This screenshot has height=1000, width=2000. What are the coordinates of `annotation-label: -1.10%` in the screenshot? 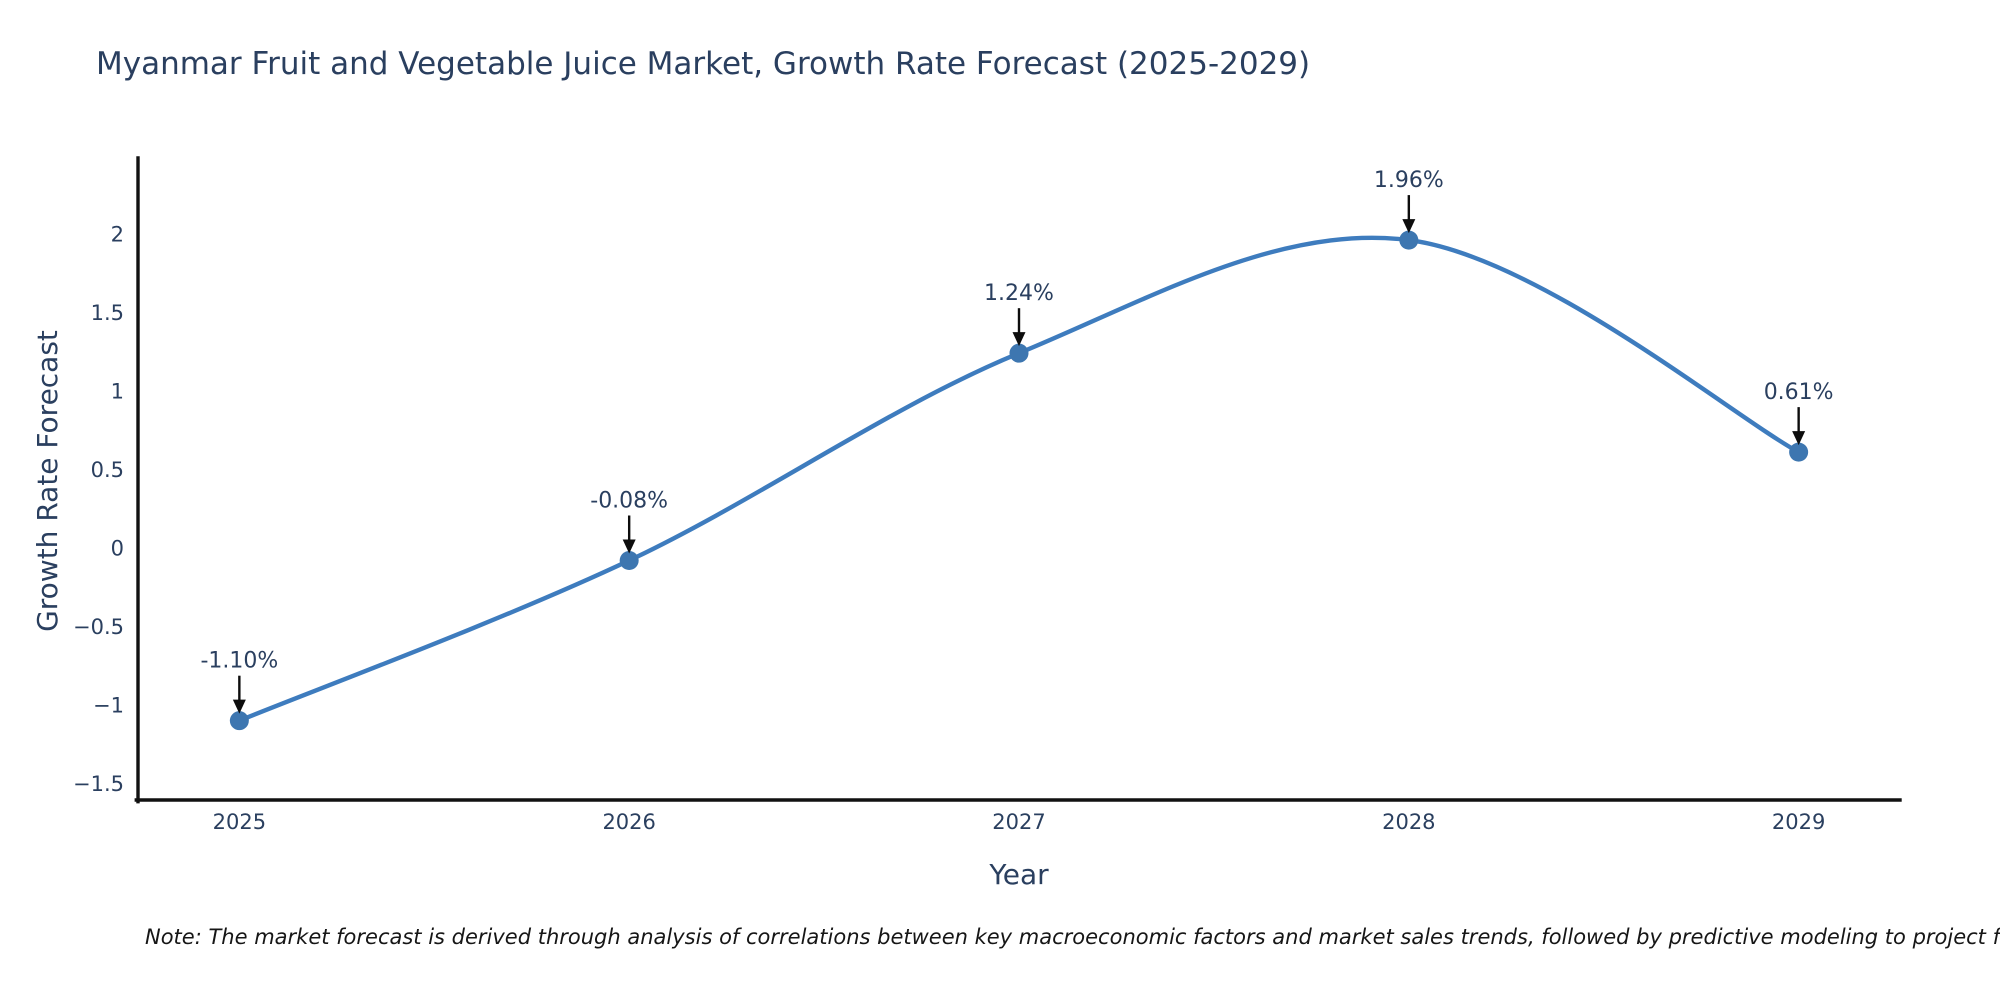 It's located at (239, 661).